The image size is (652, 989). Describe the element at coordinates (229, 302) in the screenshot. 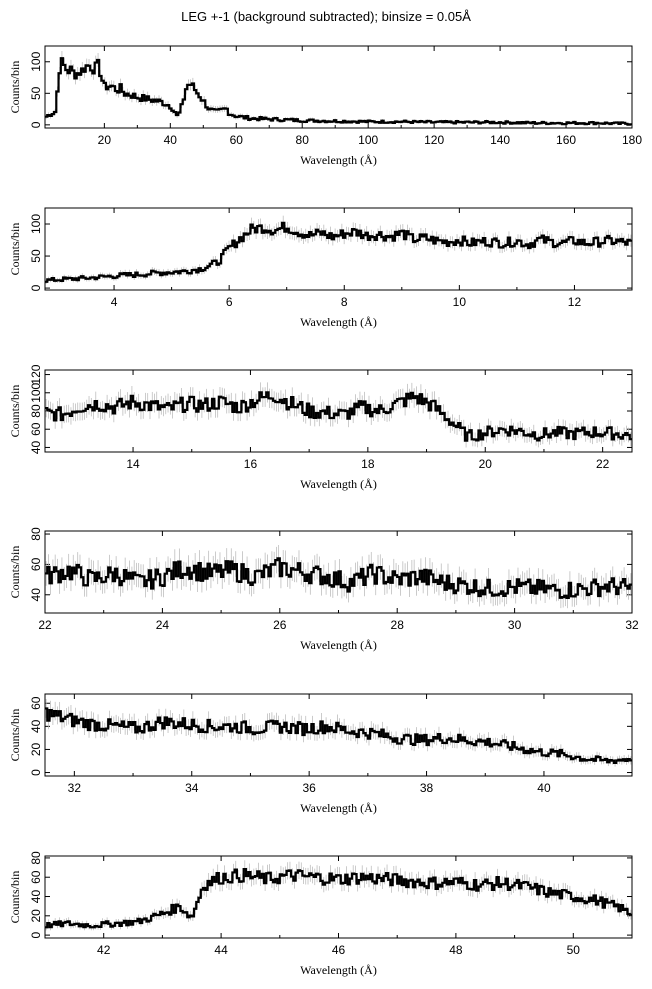

I see `x-tick-label: 6` at that location.